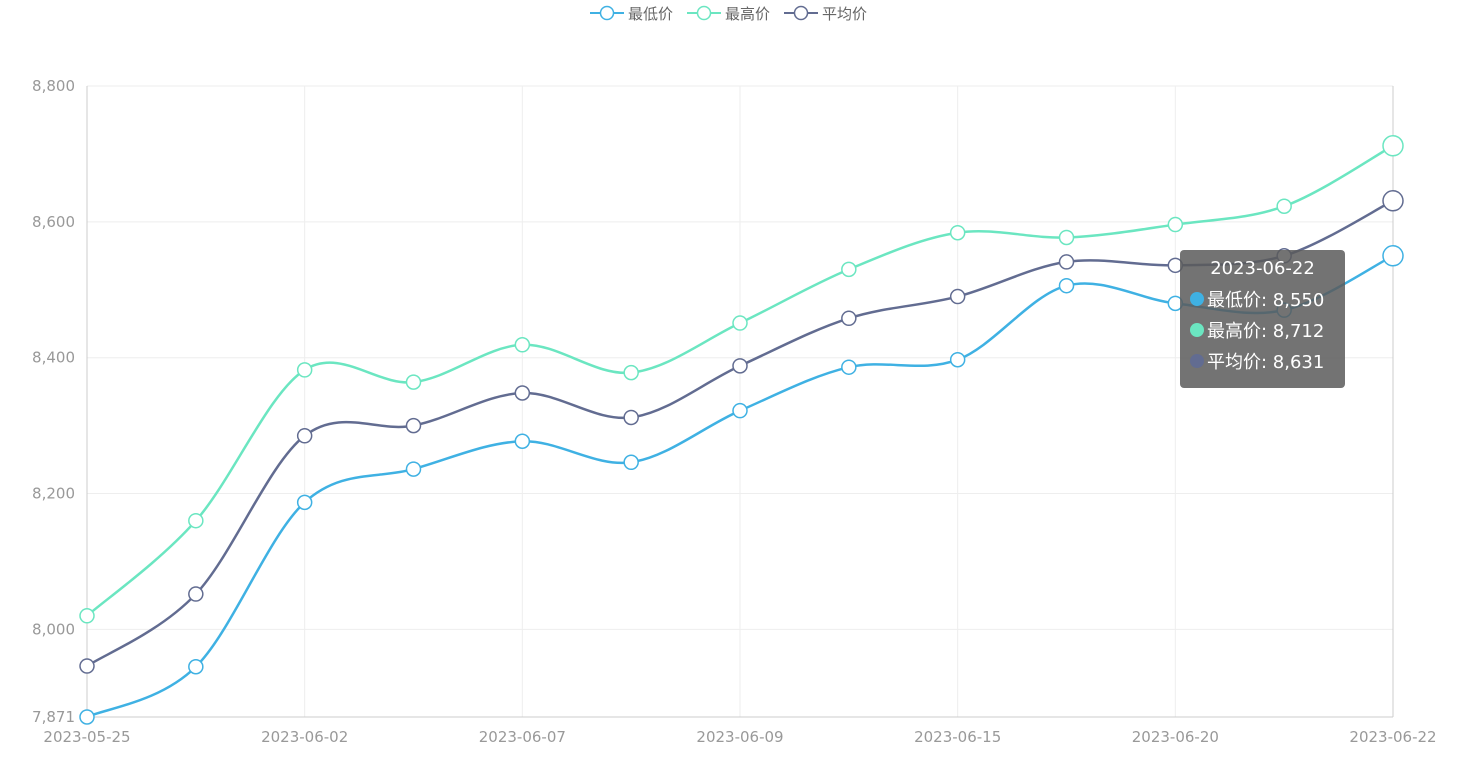 The width and height of the screenshot is (1457, 766). I want to click on x-tick-label: 2023-06-20, so click(1175, 737).